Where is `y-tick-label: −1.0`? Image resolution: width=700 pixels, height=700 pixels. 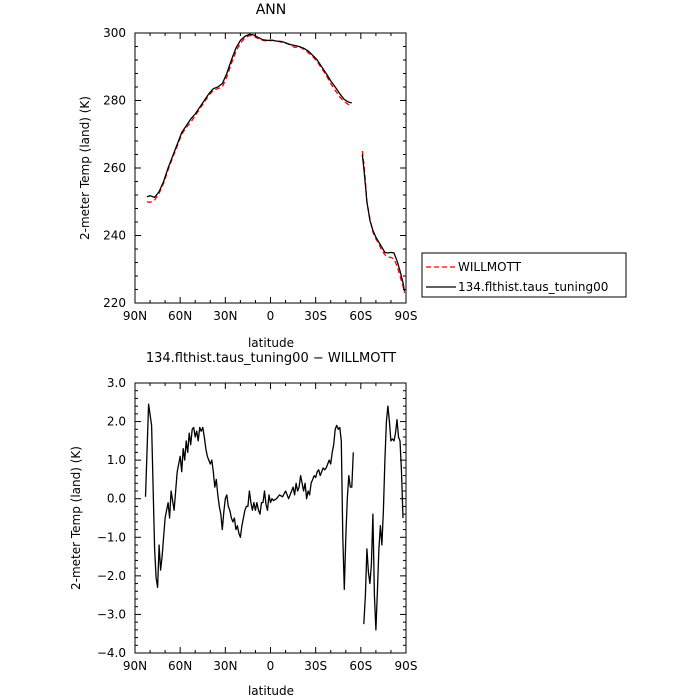
y-tick-label: −1.0 is located at coordinates (111, 537).